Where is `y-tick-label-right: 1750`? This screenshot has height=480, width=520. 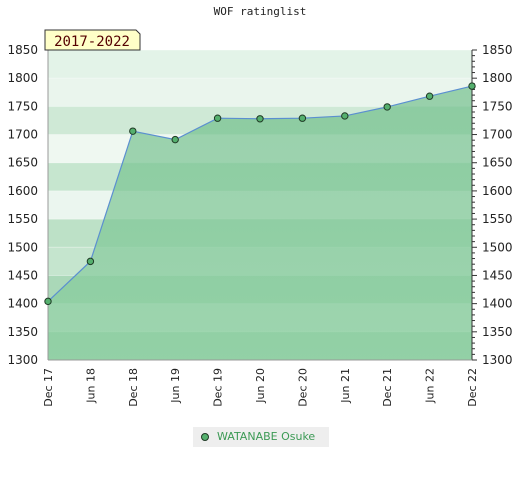
y-tick-label-right: 1750 is located at coordinates (497, 106).